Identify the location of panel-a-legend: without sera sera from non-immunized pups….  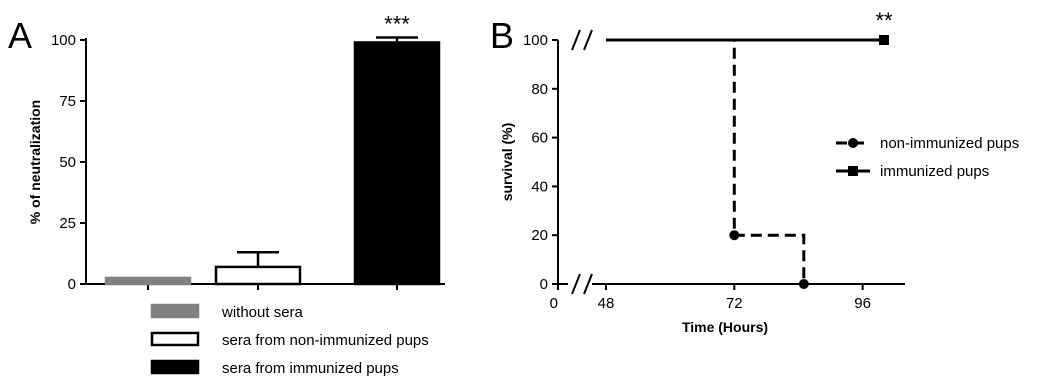
(289, 340).